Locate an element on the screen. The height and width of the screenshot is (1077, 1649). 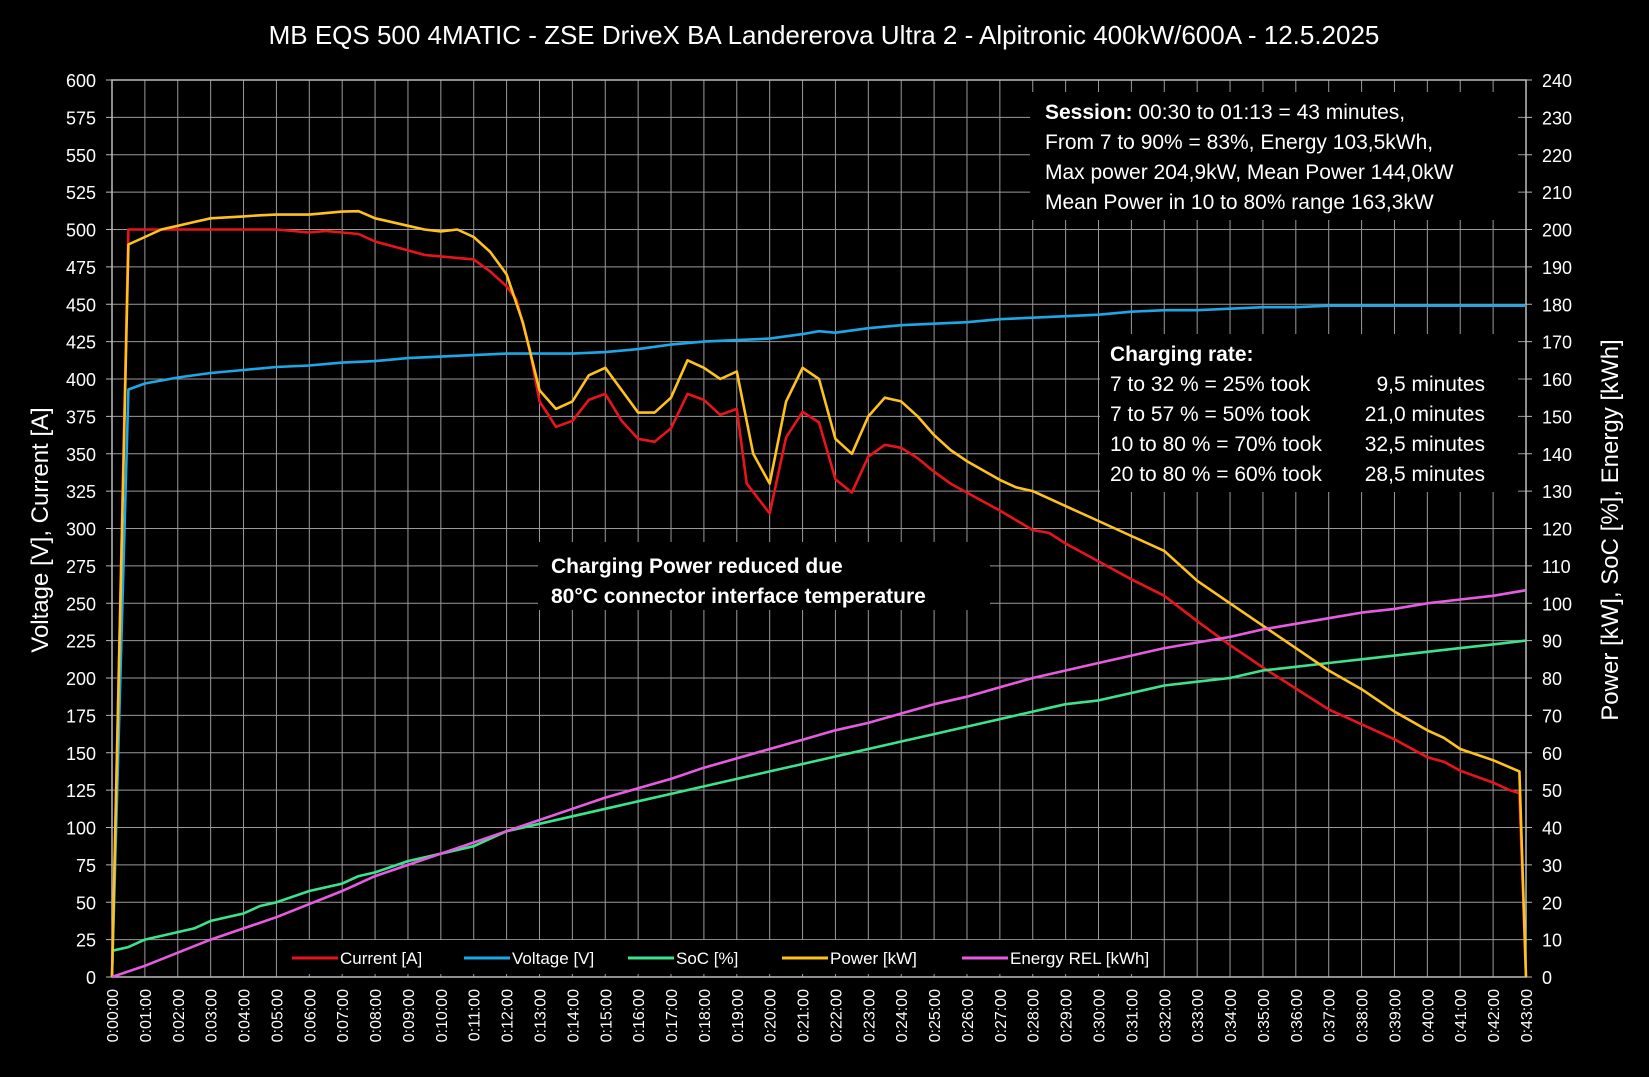
x-tick-label: 0:26:00 is located at coordinates (968, 1015).